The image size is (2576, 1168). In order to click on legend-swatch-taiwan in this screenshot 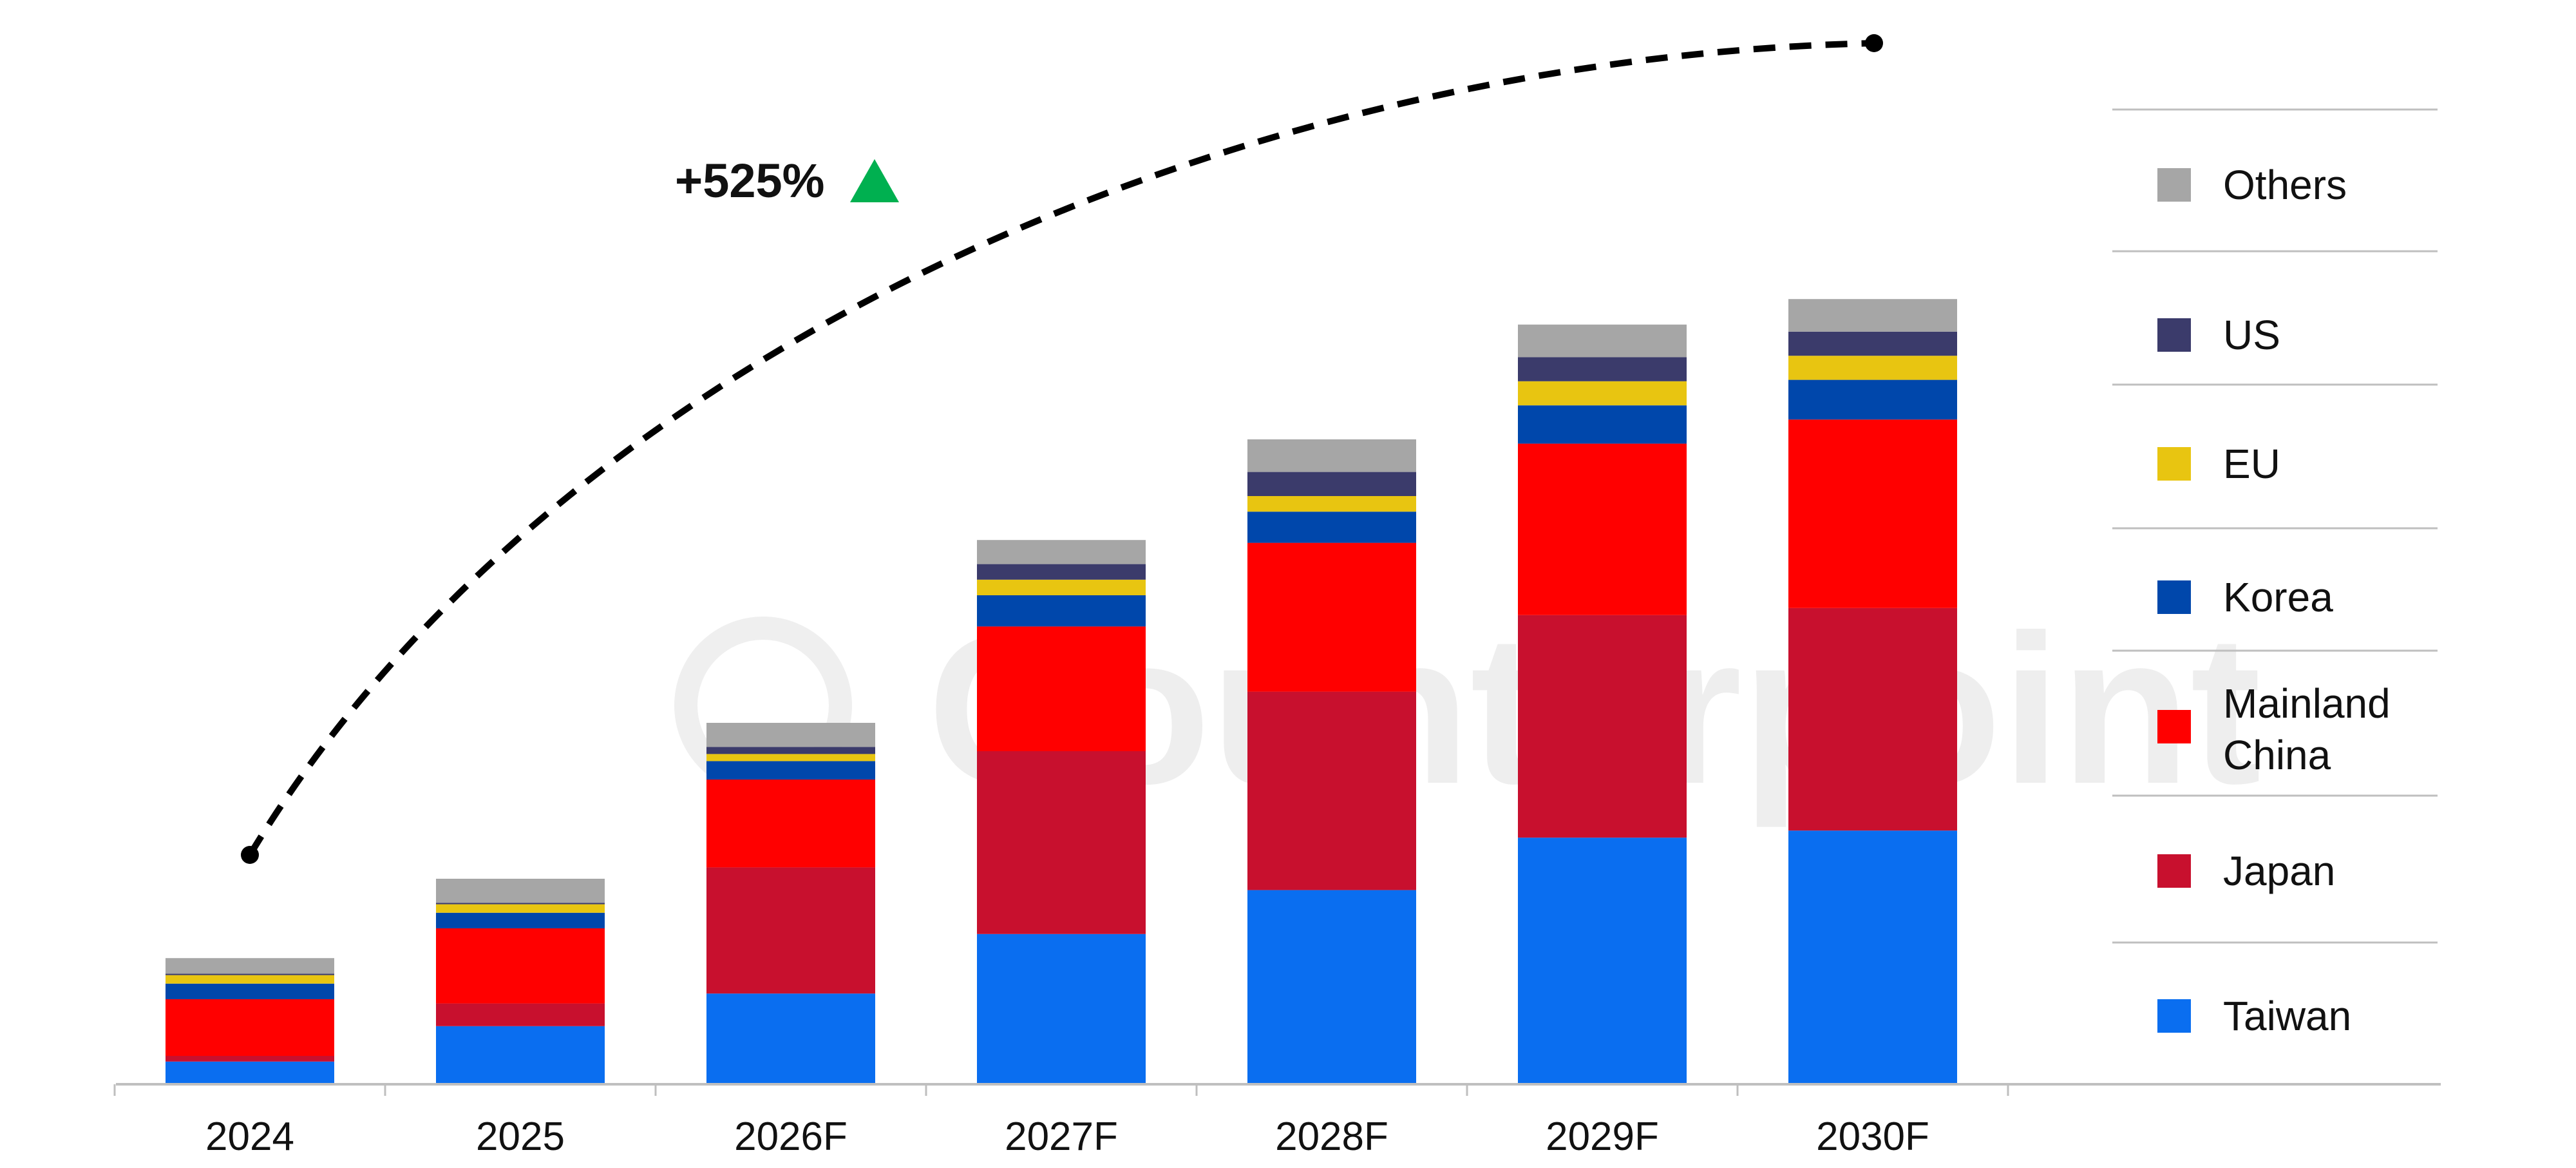, I will do `click(2174, 1016)`.